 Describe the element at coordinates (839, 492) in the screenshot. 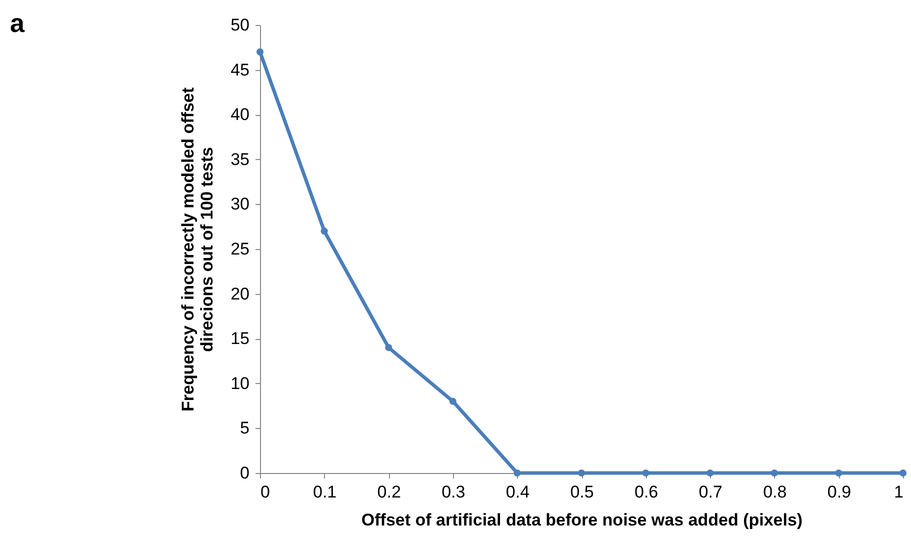

I see `x-tick-label: 0.9` at that location.